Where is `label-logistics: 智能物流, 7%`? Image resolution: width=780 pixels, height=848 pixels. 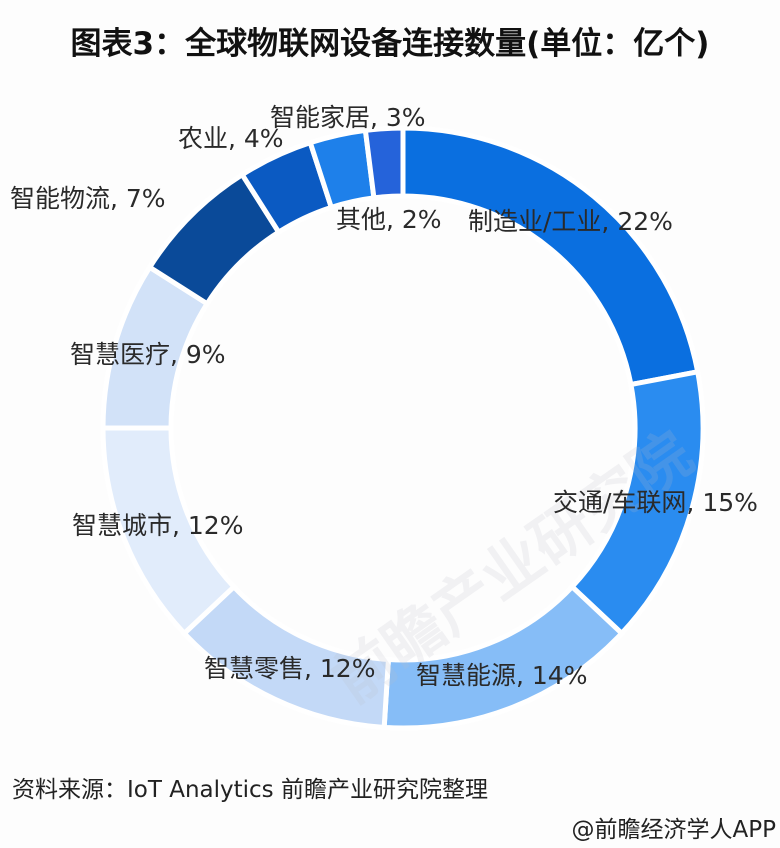 label-logistics: 智能物流, 7% is located at coordinates (88, 198).